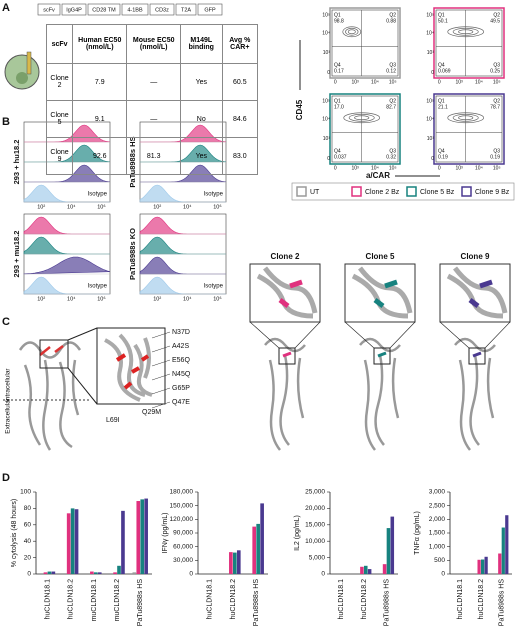 Image resolution: width=520 pixels, height=638 pixels. I want to click on zoom-line, so click(497, 335).